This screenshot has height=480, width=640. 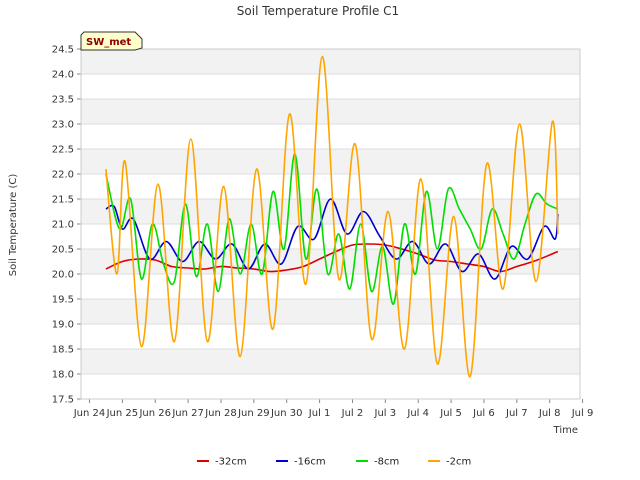 What do you see at coordinates (154, 413) in the screenshot?
I see `x-tick-label: Jun 26` at bounding box center [154, 413].